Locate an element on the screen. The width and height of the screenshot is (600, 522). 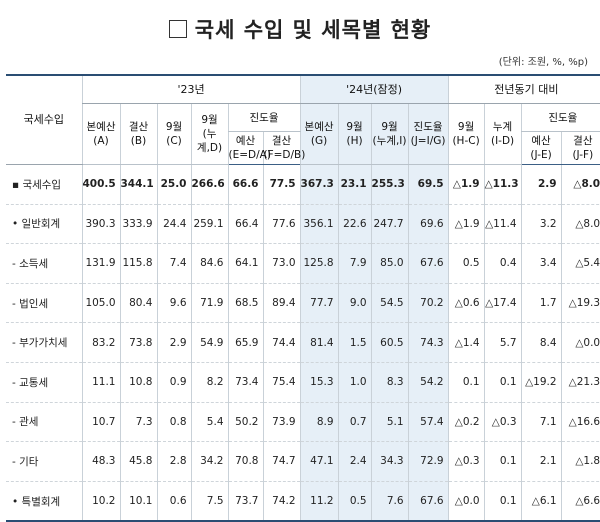
table-cell: 68.5 is located at coordinates (245, 303).